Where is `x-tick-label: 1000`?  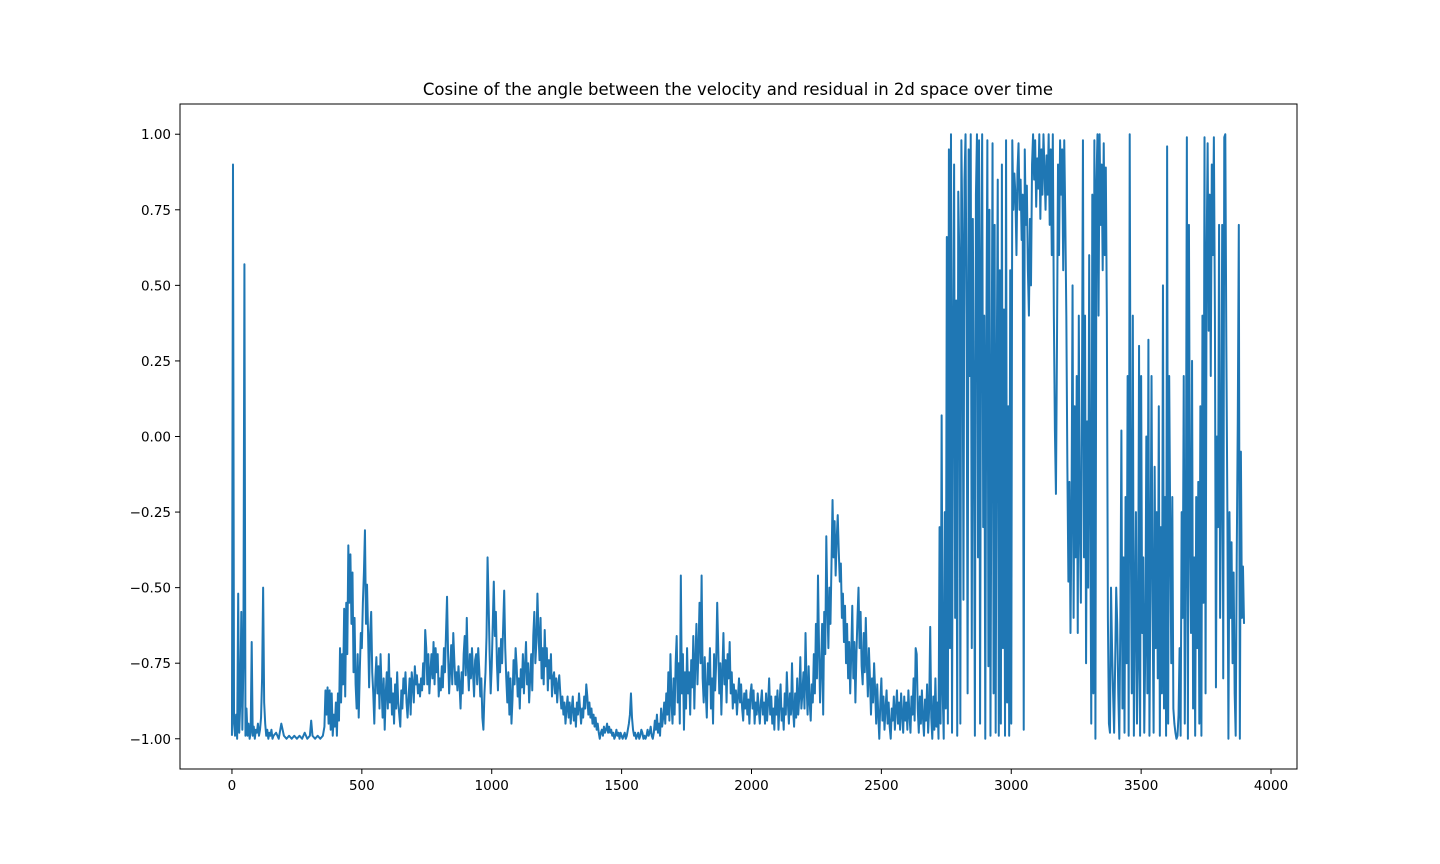
x-tick-label: 1000 is located at coordinates (492, 786).